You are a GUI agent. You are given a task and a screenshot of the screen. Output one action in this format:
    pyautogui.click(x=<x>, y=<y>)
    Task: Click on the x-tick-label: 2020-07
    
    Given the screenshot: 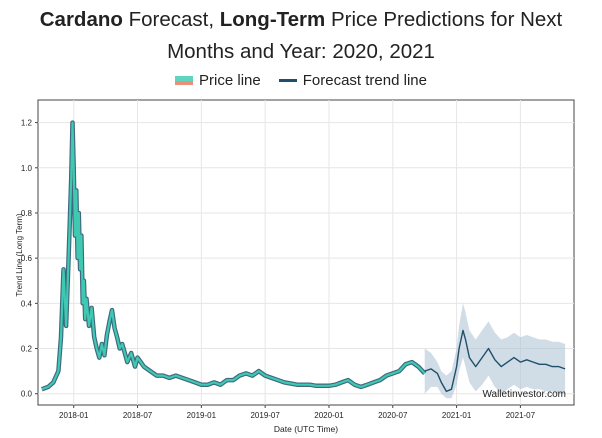 What is the action you would take?
    pyautogui.click(x=393, y=415)
    